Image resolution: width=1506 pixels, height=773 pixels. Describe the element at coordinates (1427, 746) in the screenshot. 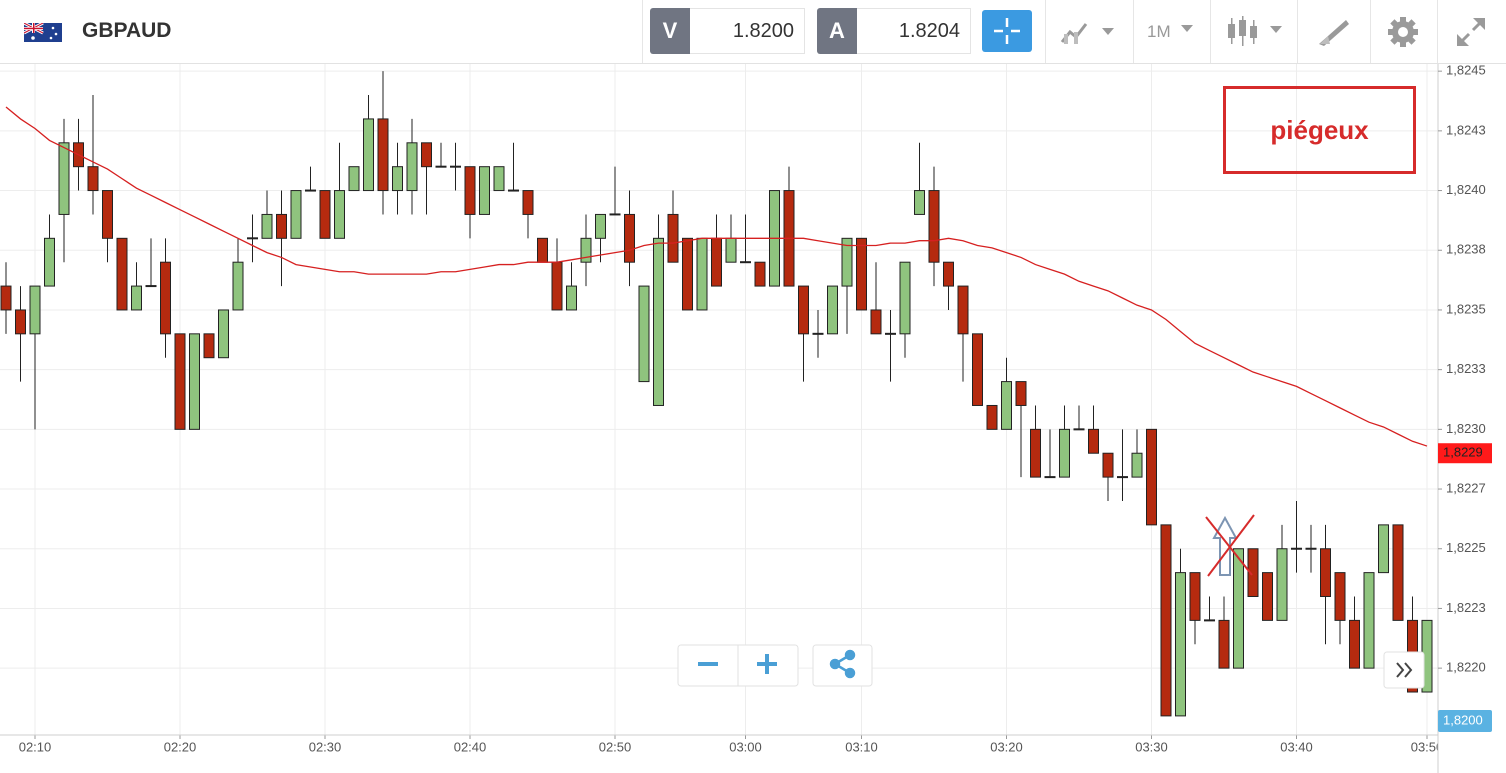

I see `x-tick-label: 03:50` at that location.